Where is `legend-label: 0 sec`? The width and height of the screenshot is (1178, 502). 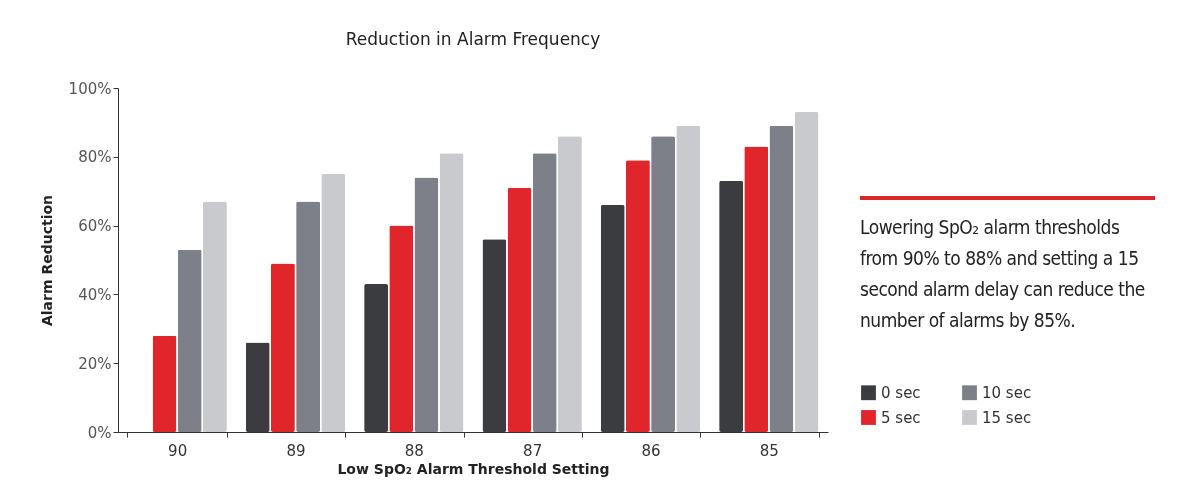 legend-label: 0 sec is located at coordinates (901, 392).